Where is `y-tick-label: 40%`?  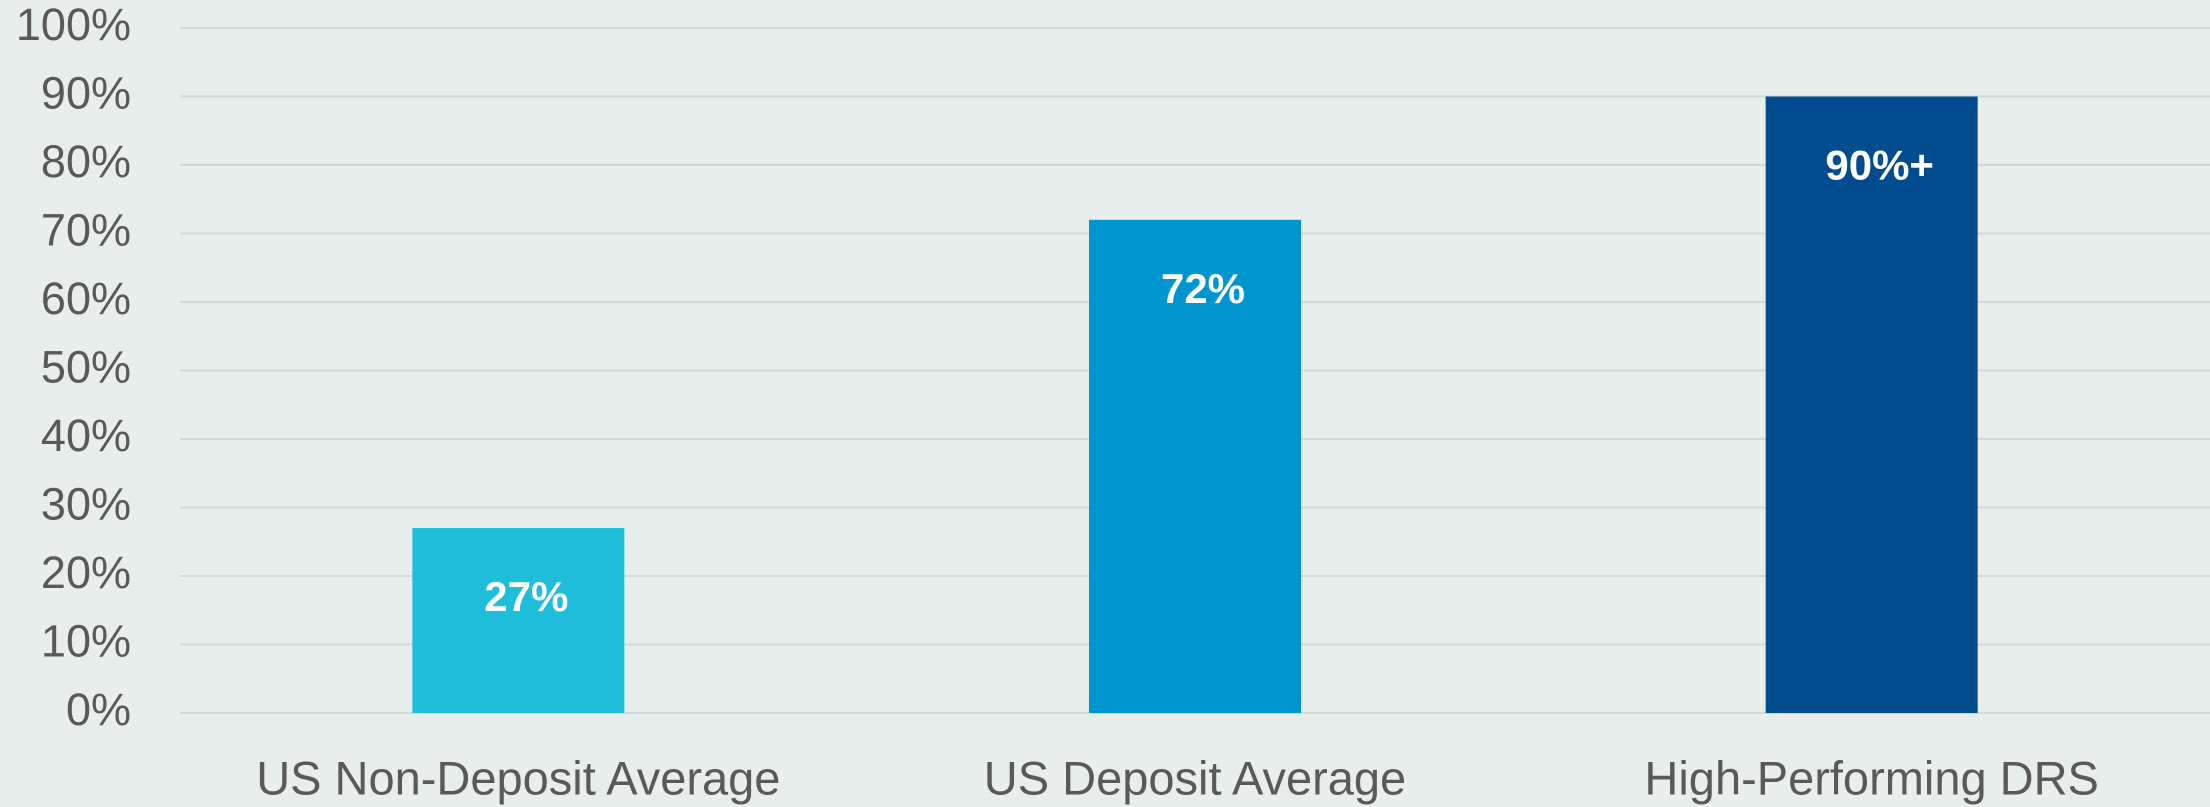 y-tick-label: 40% is located at coordinates (86, 435).